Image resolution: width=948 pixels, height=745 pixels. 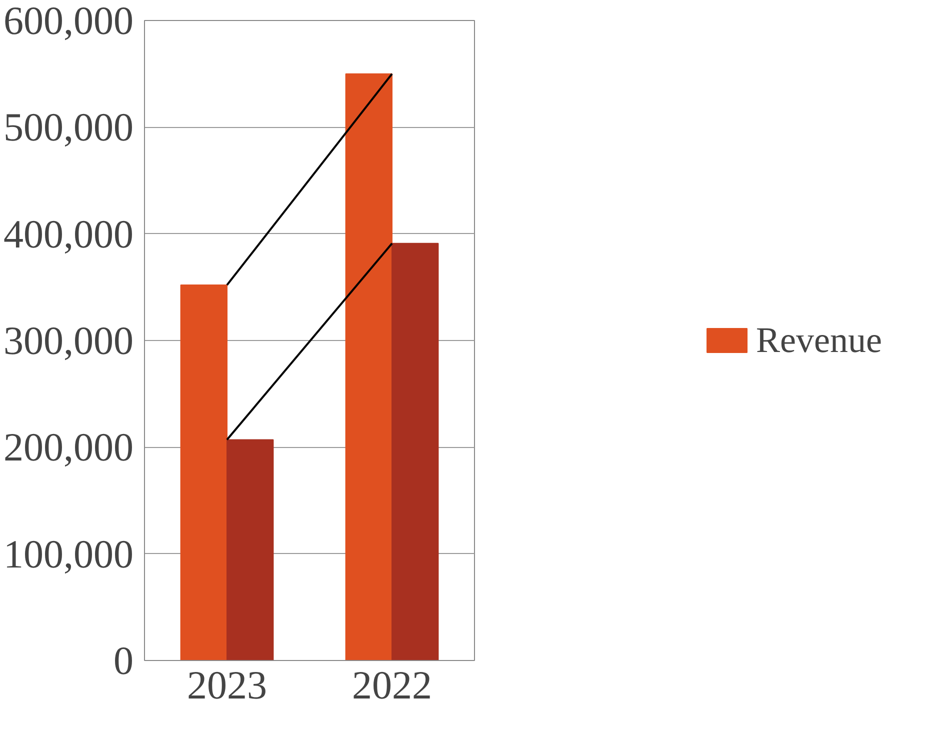 What do you see at coordinates (392, 685) in the screenshot?
I see `x-tick-label: 2022` at bounding box center [392, 685].